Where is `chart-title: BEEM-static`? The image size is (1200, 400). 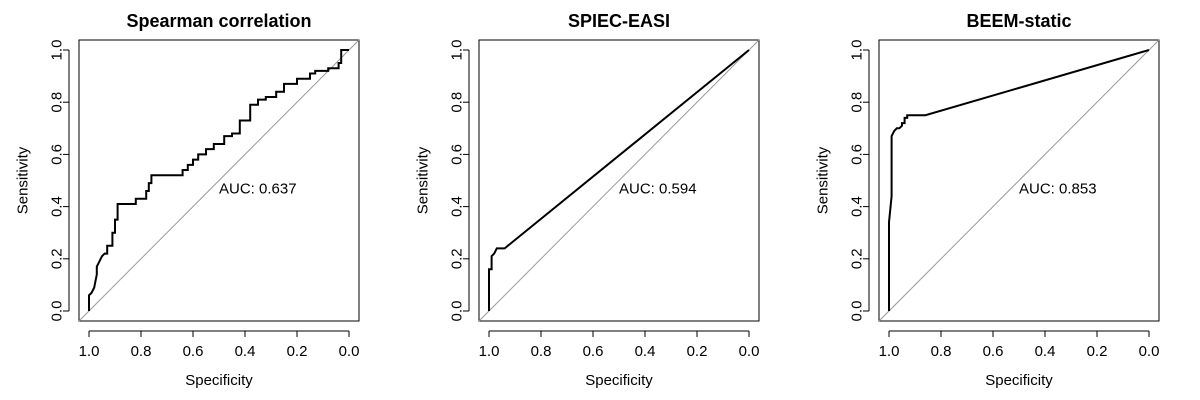 chart-title: BEEM-static is located at coordinates (1018, 21).